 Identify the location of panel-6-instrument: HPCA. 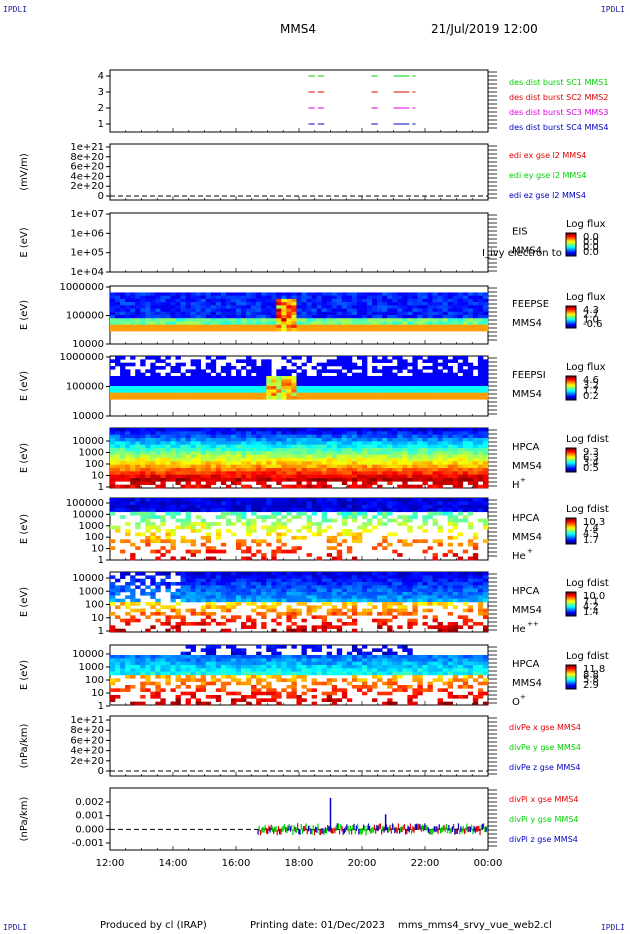
(526, 518).